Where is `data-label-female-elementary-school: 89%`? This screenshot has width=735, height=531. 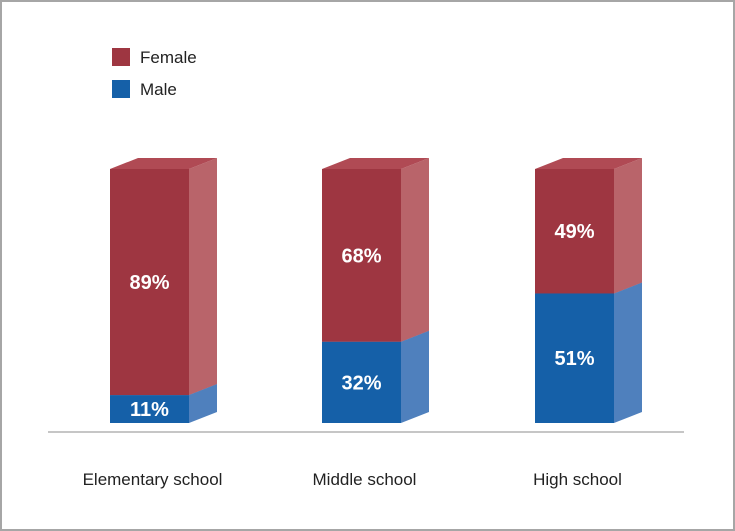 data-label-female-elementary-school: 89% is located at coordinates (149, 283).